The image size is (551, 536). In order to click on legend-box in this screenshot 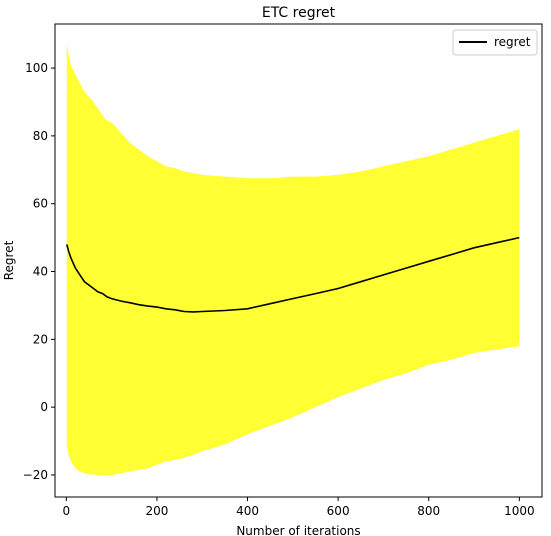, I will do `click(495, 42)`.